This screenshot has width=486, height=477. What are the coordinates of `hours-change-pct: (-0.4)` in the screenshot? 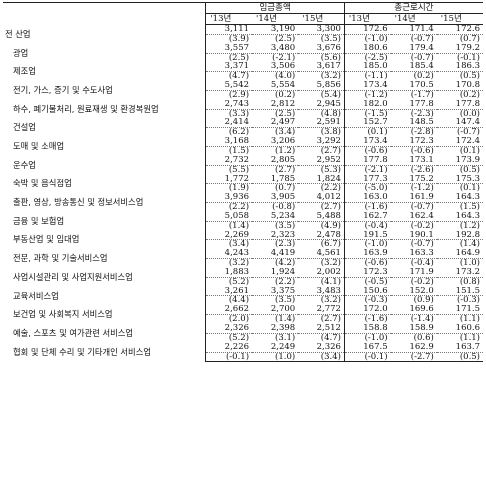 It's located at (367, 225).